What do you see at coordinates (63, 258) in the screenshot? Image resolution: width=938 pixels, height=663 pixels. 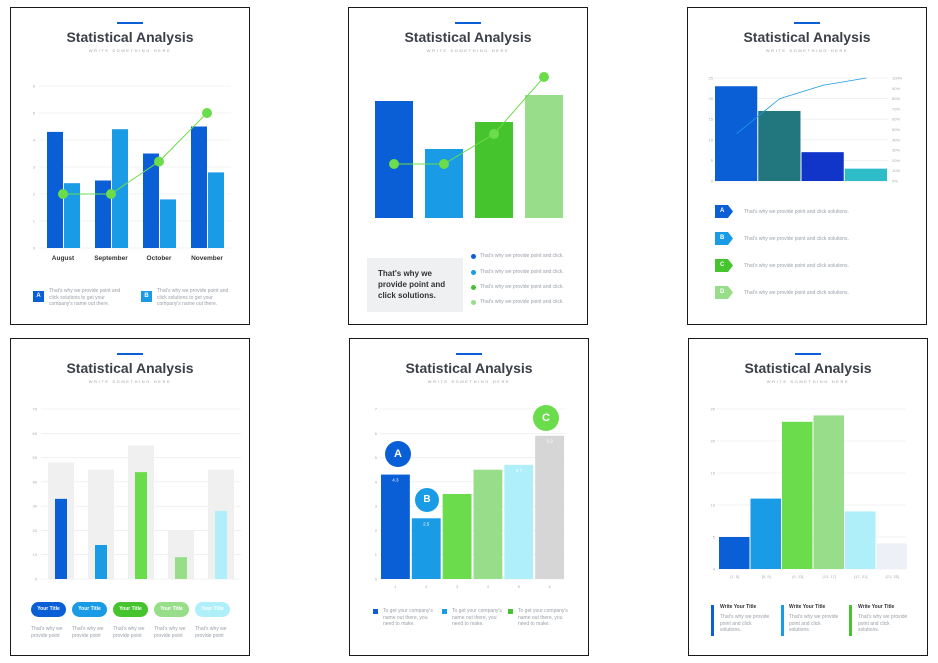 I see `category-label: August` at bounding box center [63, 258].